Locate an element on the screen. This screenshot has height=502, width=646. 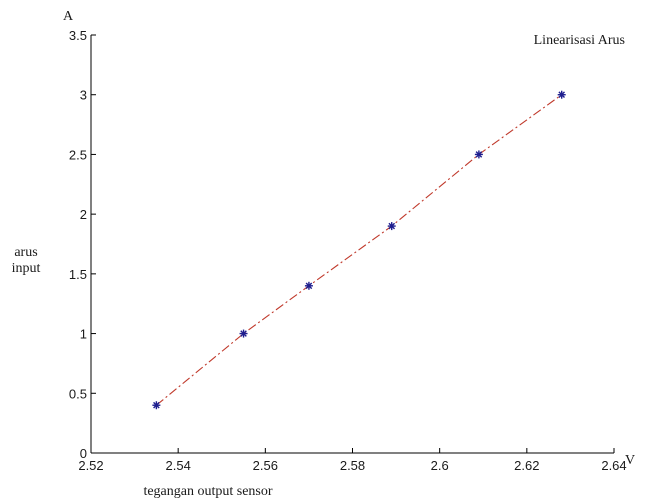
y-unit-label: A is located at coordinates (68, 16).